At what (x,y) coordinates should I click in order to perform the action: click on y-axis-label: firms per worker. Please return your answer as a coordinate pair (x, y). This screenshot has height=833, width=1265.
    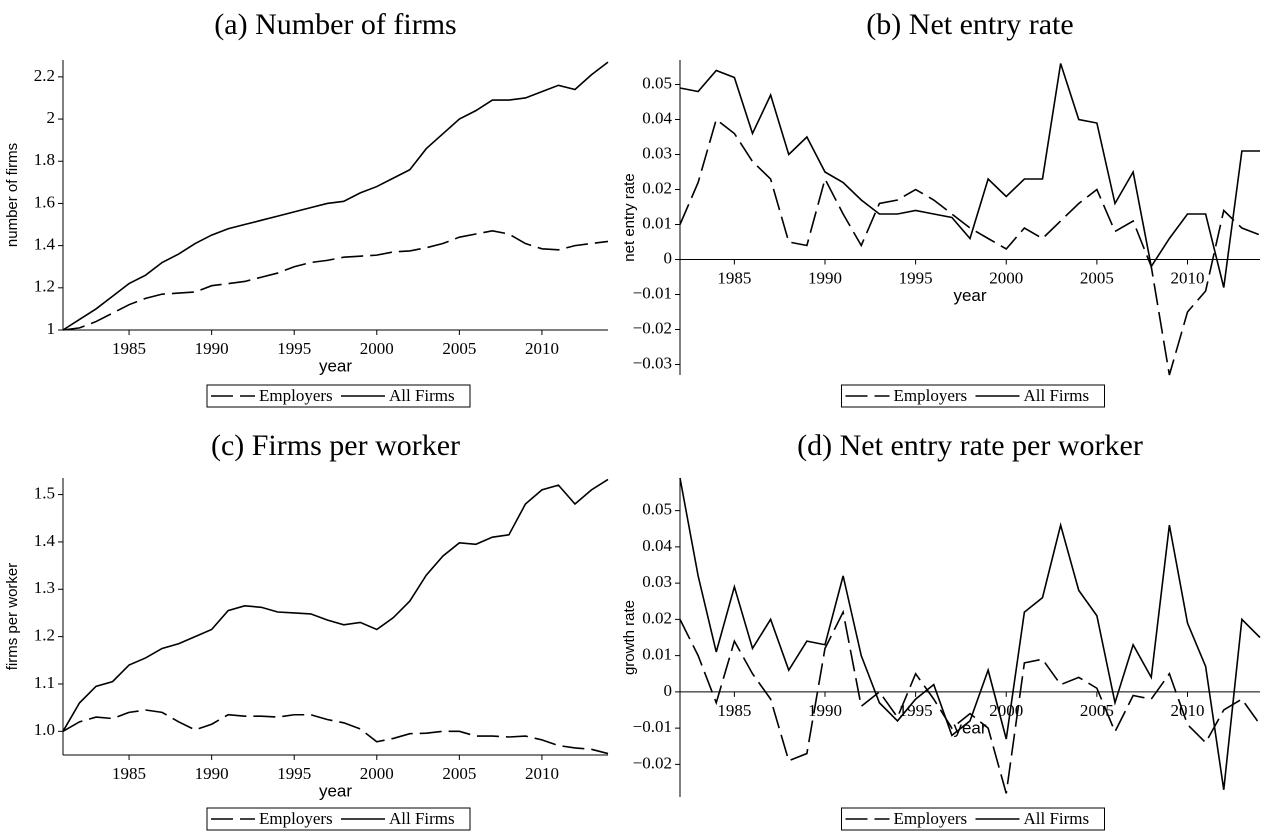
    Looking at the image, I should click on (12, 617).